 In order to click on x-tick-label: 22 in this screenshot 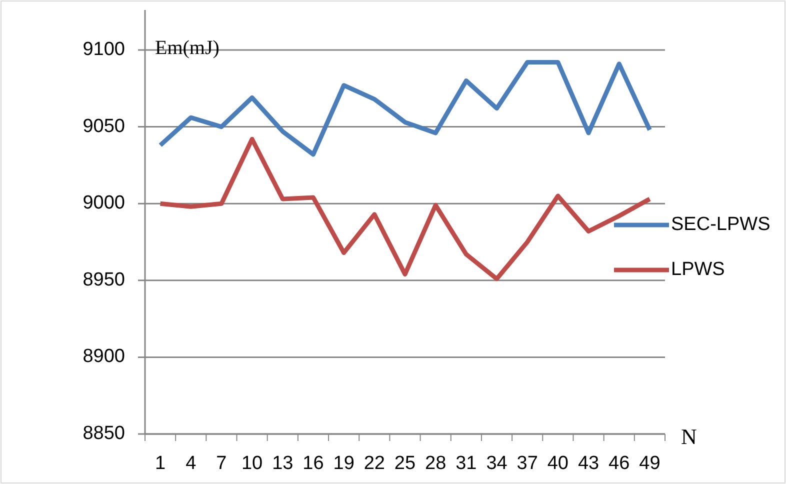, I will do `click(374, 463)`.